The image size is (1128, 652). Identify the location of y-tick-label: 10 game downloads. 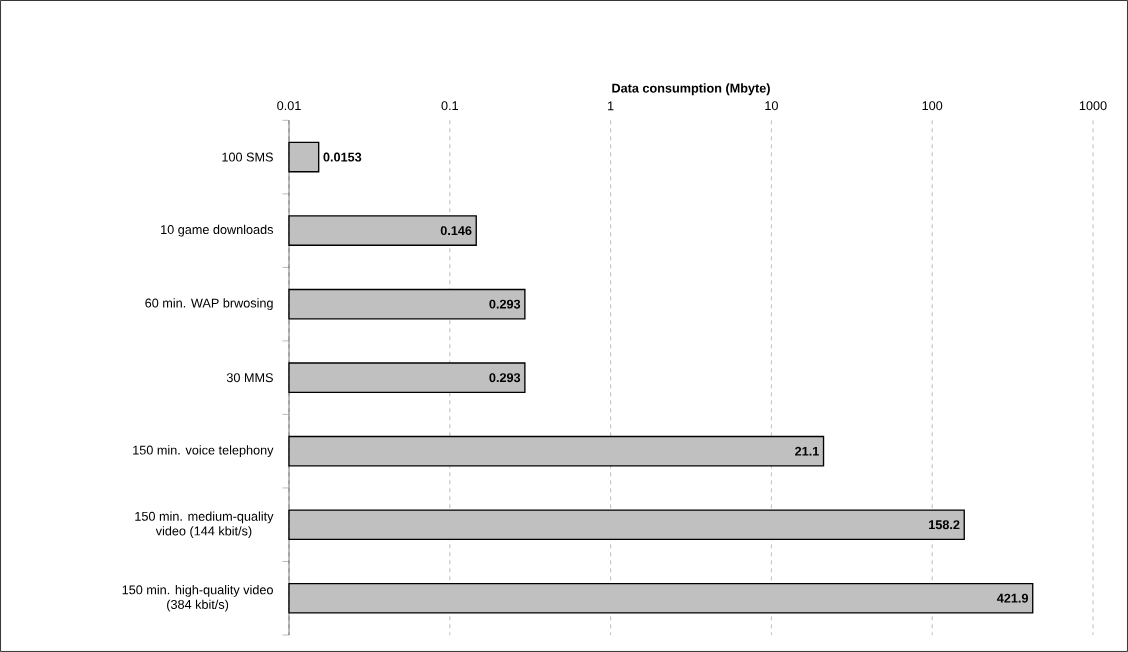
(217, 230).